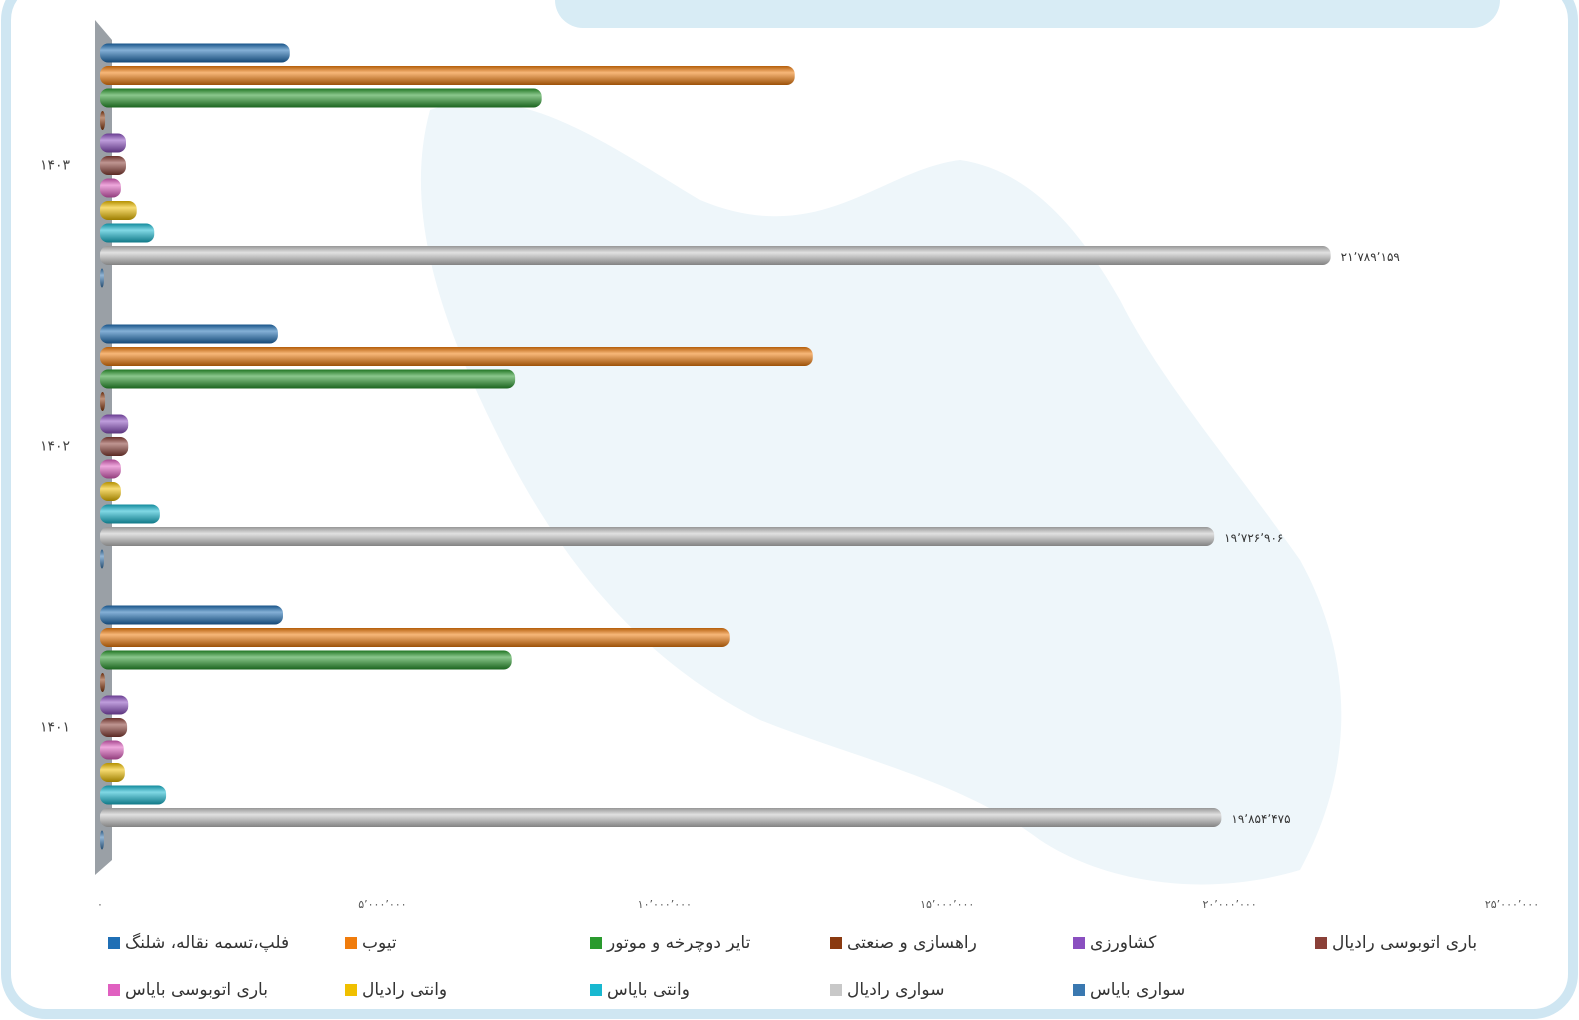 This screenshot has width=1579, height=1020. I want to click on legend-label: سواری بایاس, so click(1137, 990).